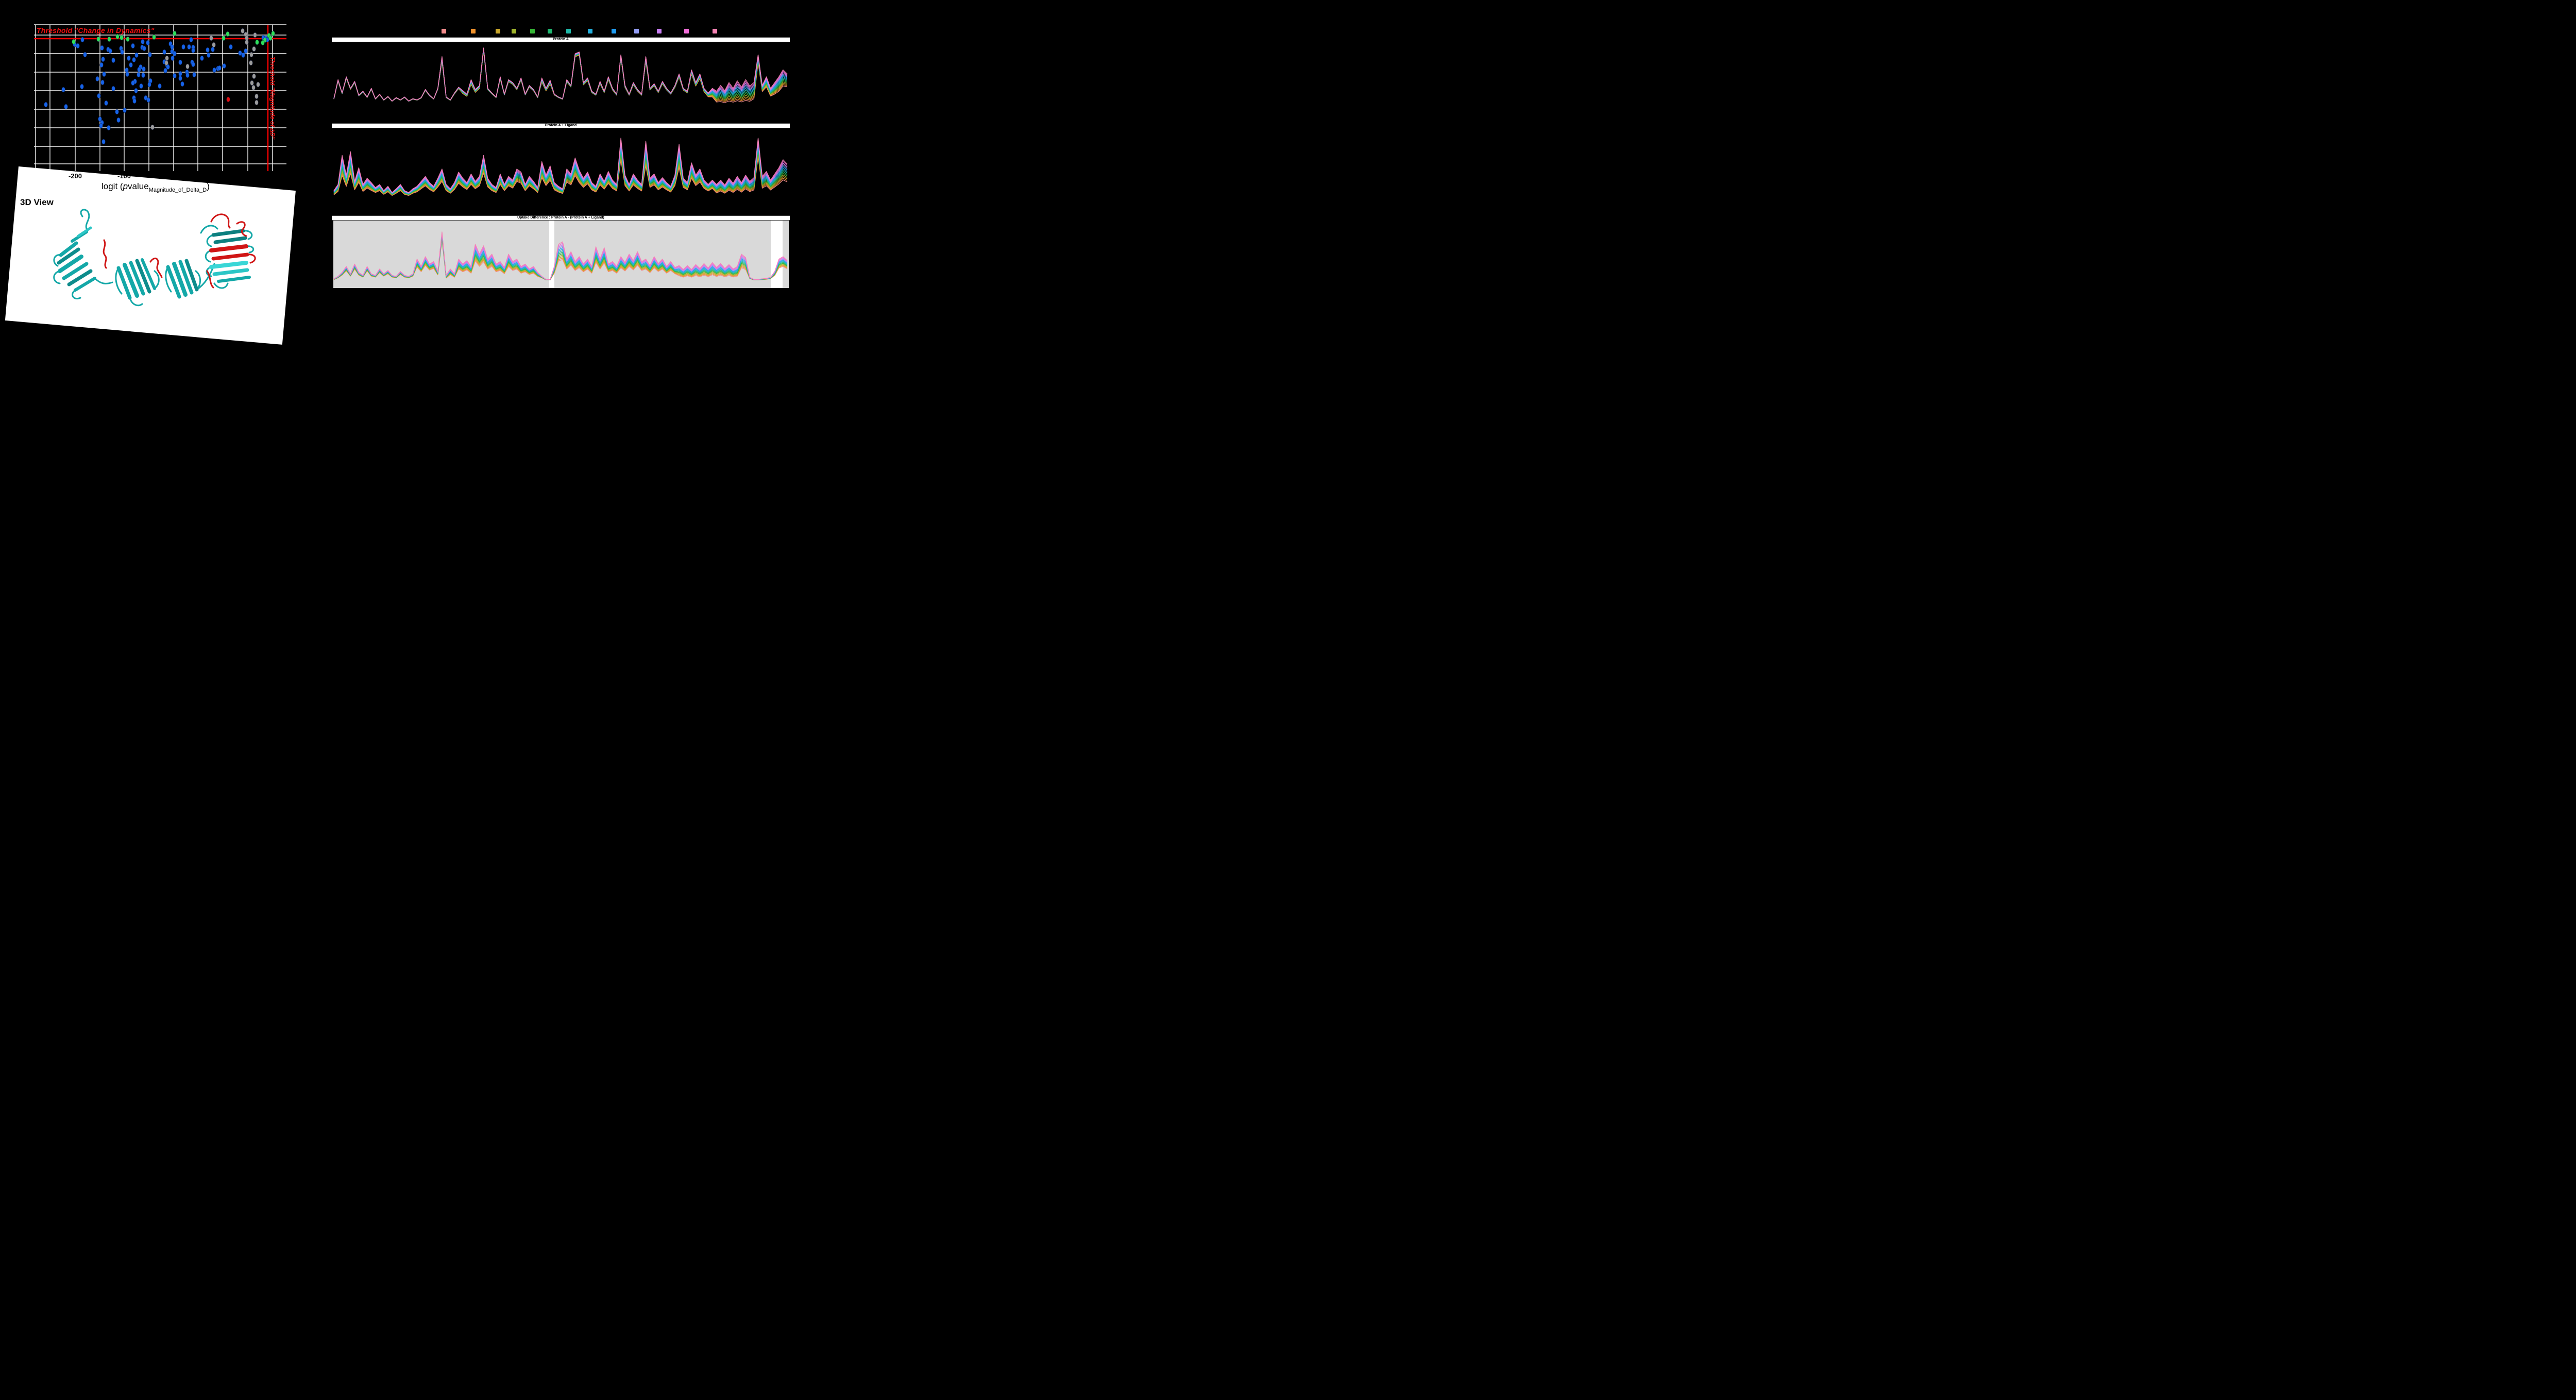 This screenshot has height=1400, width=2576. I want to click on beta-strands-teal, so click(154, 263).